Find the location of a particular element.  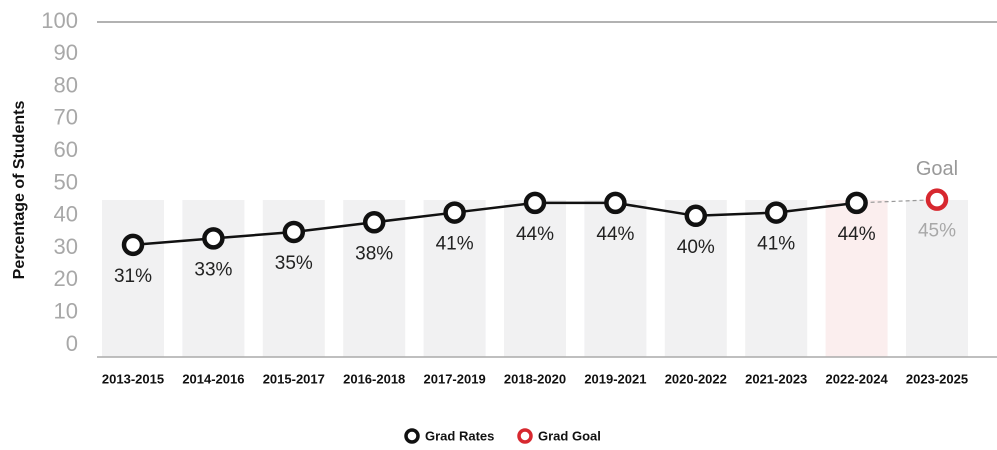

x-tick-label: 2013-2015 is located at coordinates (133, 378).